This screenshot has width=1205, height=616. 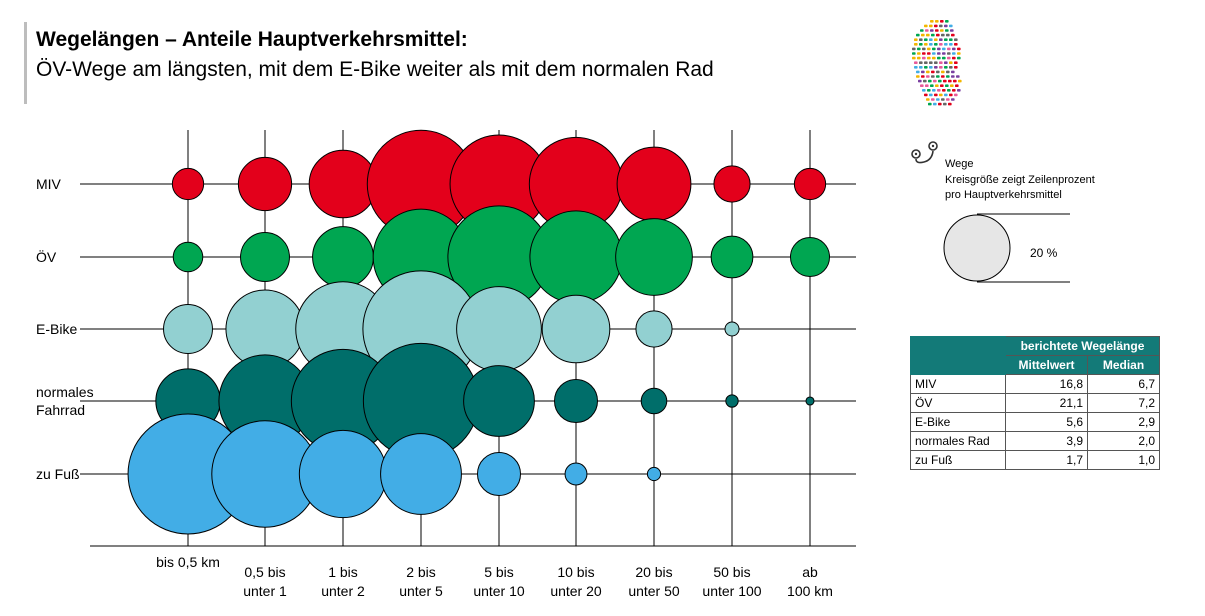 I want to click on table-cell-median: 6,7, so click(x=1123, y=384).